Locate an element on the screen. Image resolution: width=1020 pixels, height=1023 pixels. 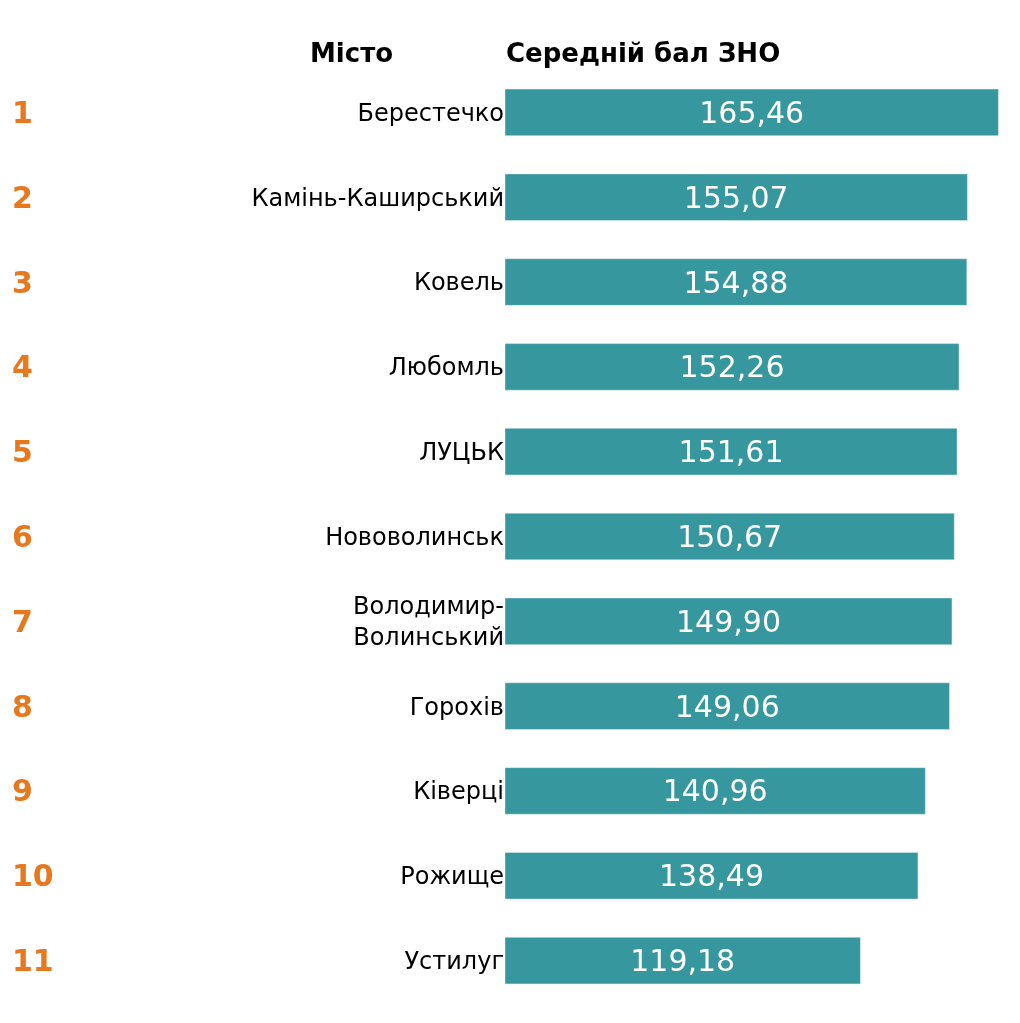
data-label: 151,61 is located at coordinates (731, 452).